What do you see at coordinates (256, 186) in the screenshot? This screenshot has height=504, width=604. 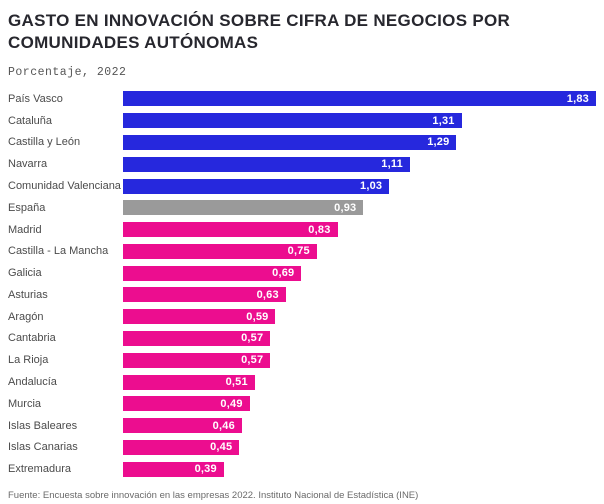 I see `bar: 1,03` at bounding box center [256, 186].